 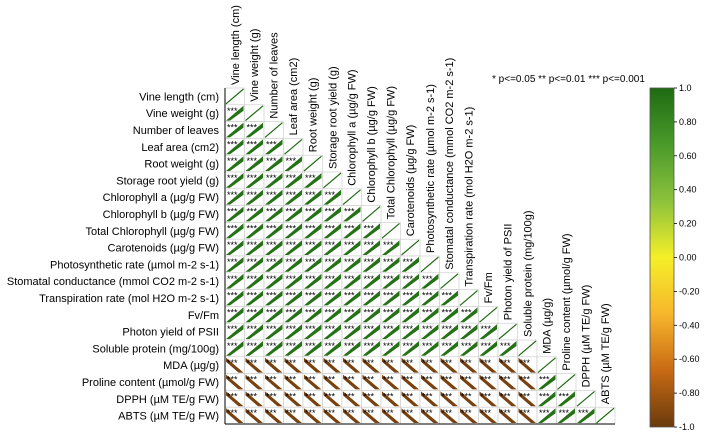 What do you see at coordinates (688, 258) in the screenshot?
I see `colorbar-tick-label: 0.00` at bounding box center [688, 258].